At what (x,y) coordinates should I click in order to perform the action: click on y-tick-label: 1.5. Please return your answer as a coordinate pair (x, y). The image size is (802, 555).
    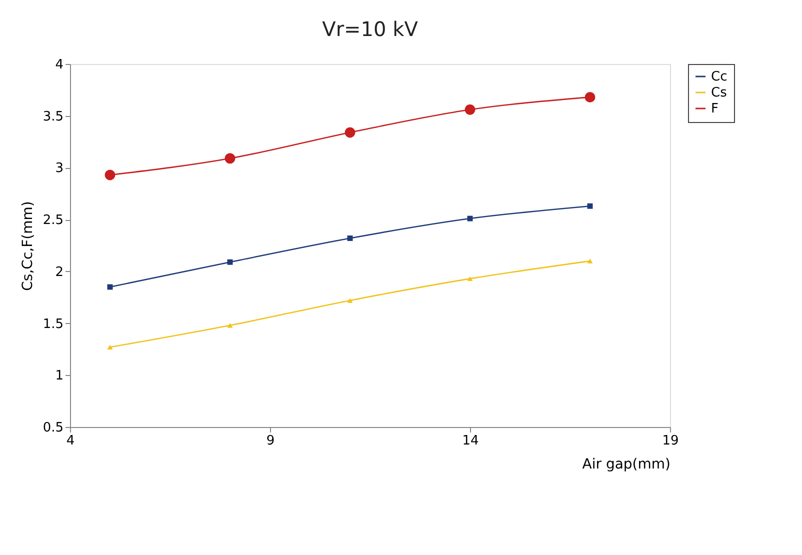
    Looking at the image, I should click on (53, 324).